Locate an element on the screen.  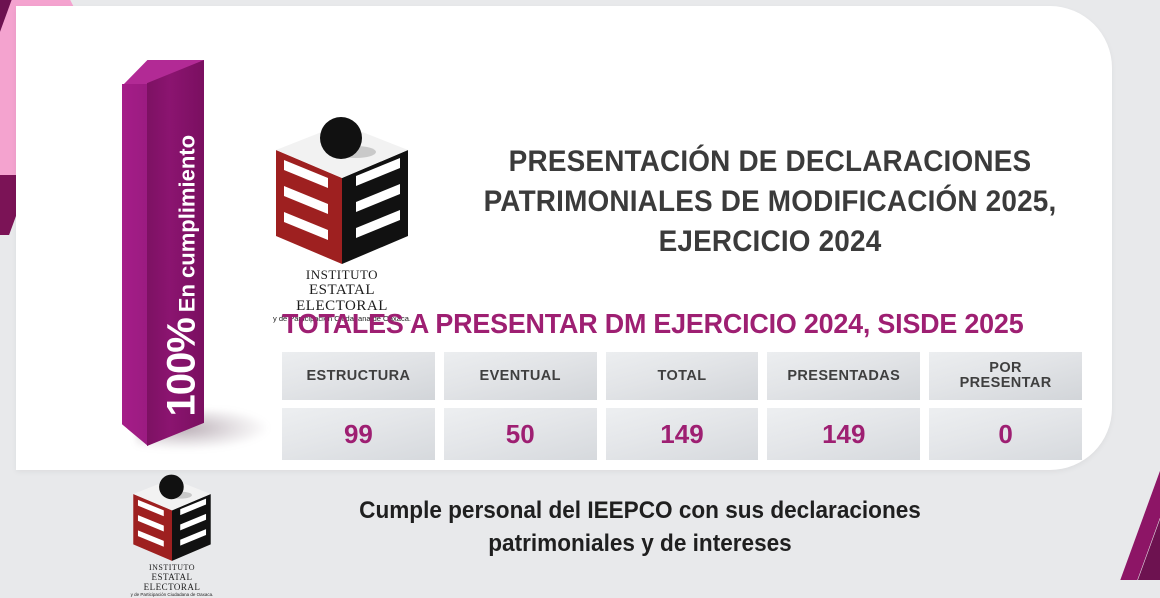
table-header-eventual-line1: EVENTUAL is located at coordinates (520, 375).